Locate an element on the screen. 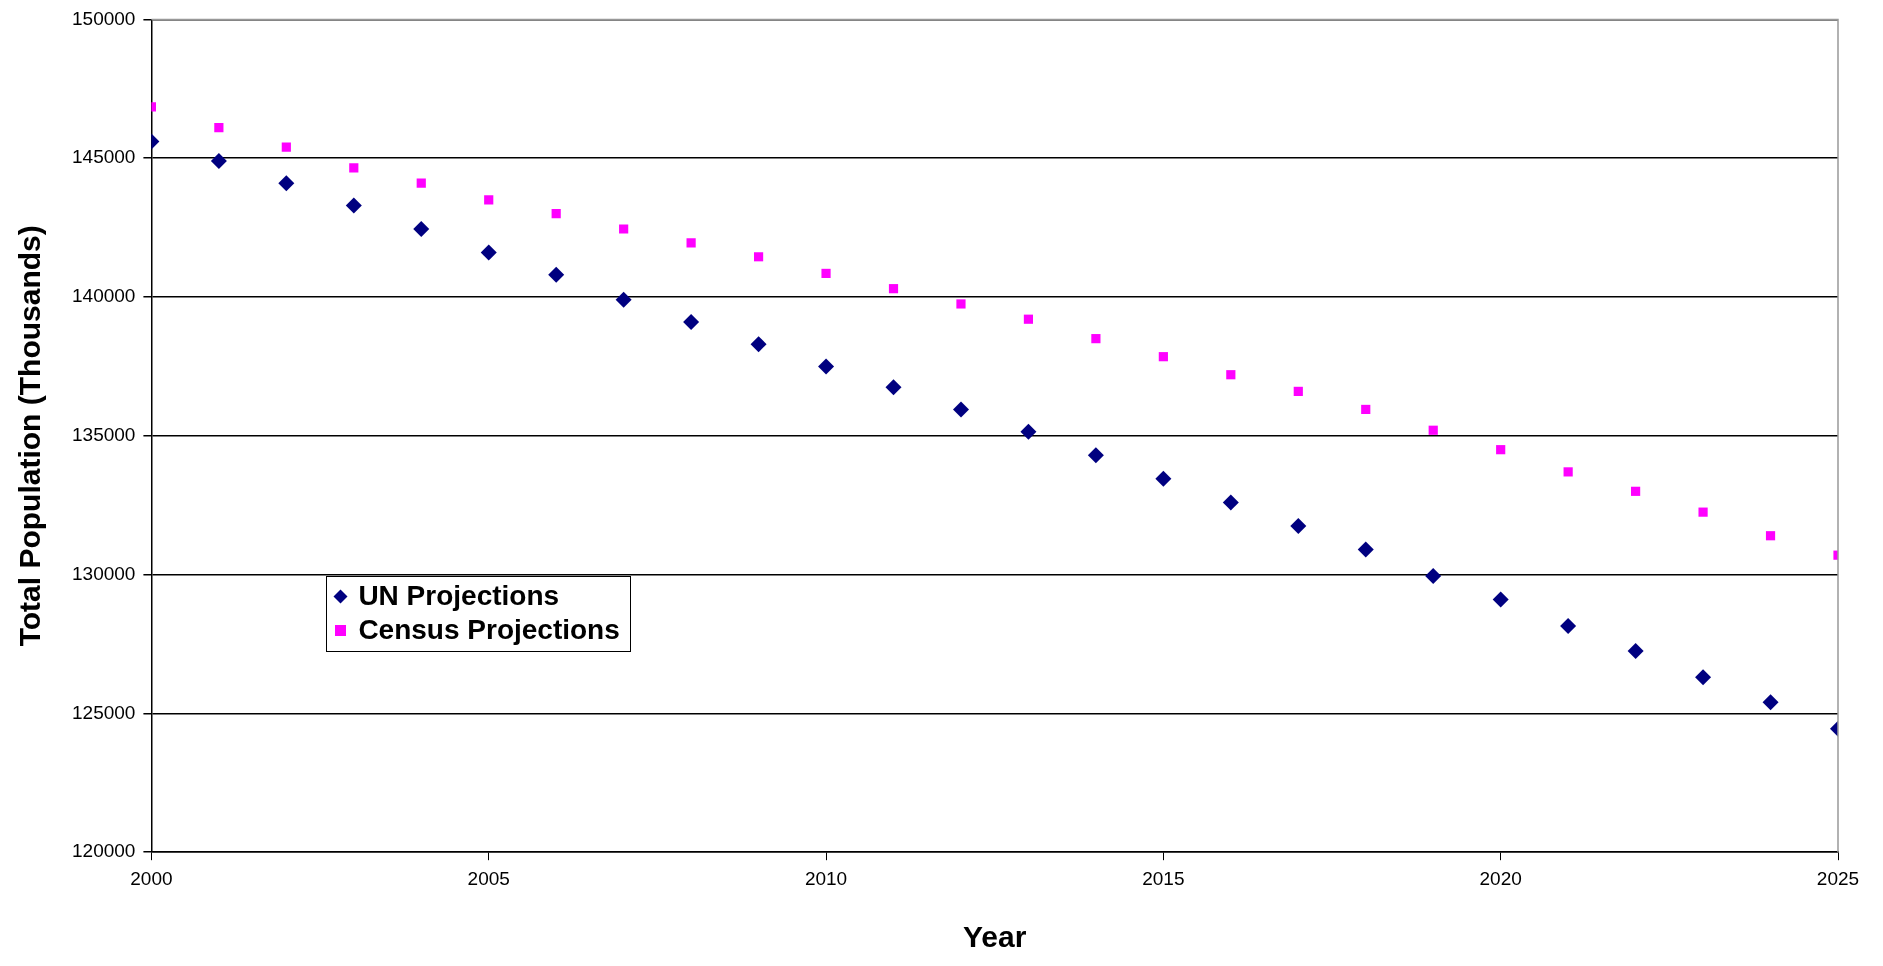  y-tick-label: 150000 is located at coordinates (104, 18).